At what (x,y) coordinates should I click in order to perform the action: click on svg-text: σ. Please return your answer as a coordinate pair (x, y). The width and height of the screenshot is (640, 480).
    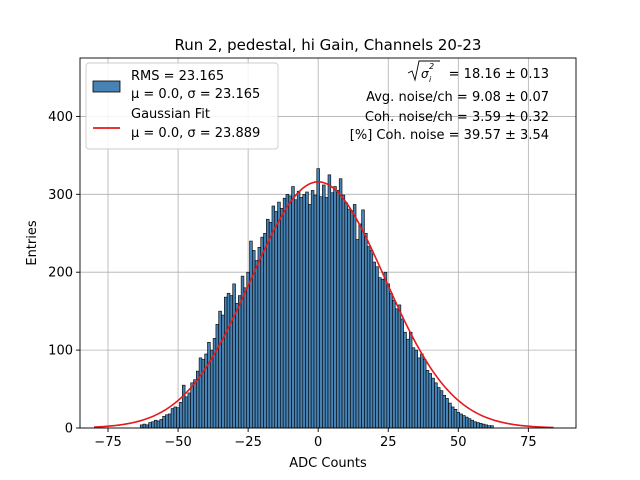
    Looking at the image, I should click on (425, 74).